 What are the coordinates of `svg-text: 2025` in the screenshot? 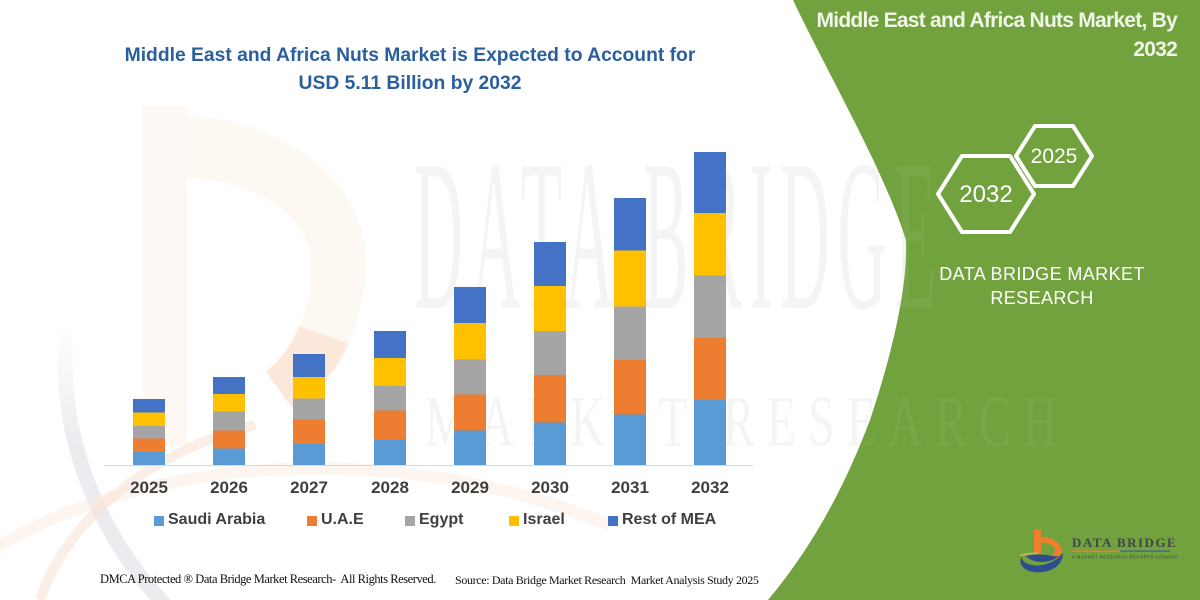 It's located at (1054, 156).